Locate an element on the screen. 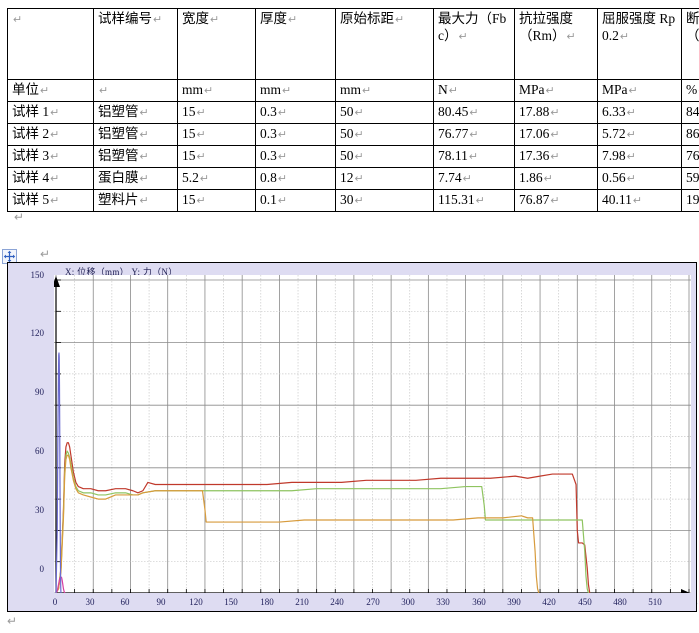 The height and width of the screenshot is (633, 699). unit-cell-thickness: mm↵ is located at coordinates (295, 90).